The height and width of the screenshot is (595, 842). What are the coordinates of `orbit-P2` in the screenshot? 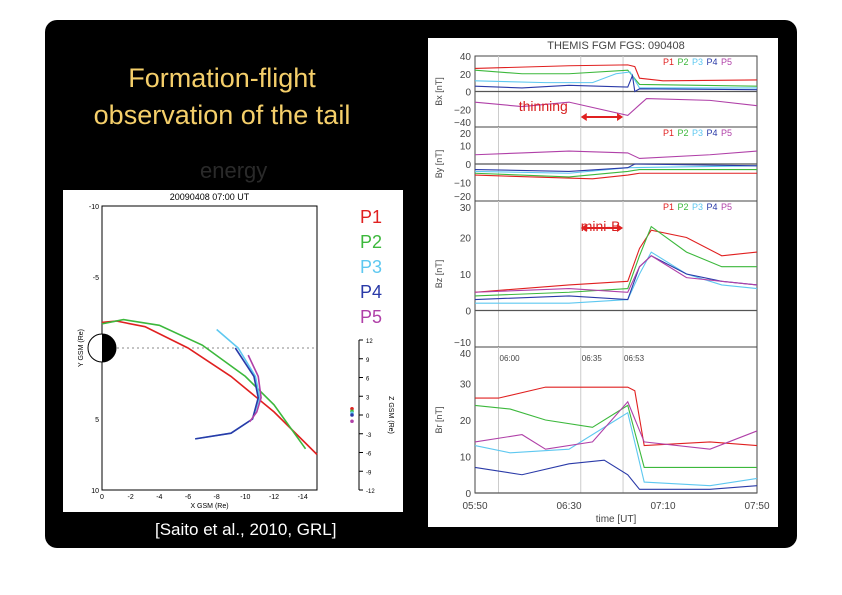 It's located at (204, 384).